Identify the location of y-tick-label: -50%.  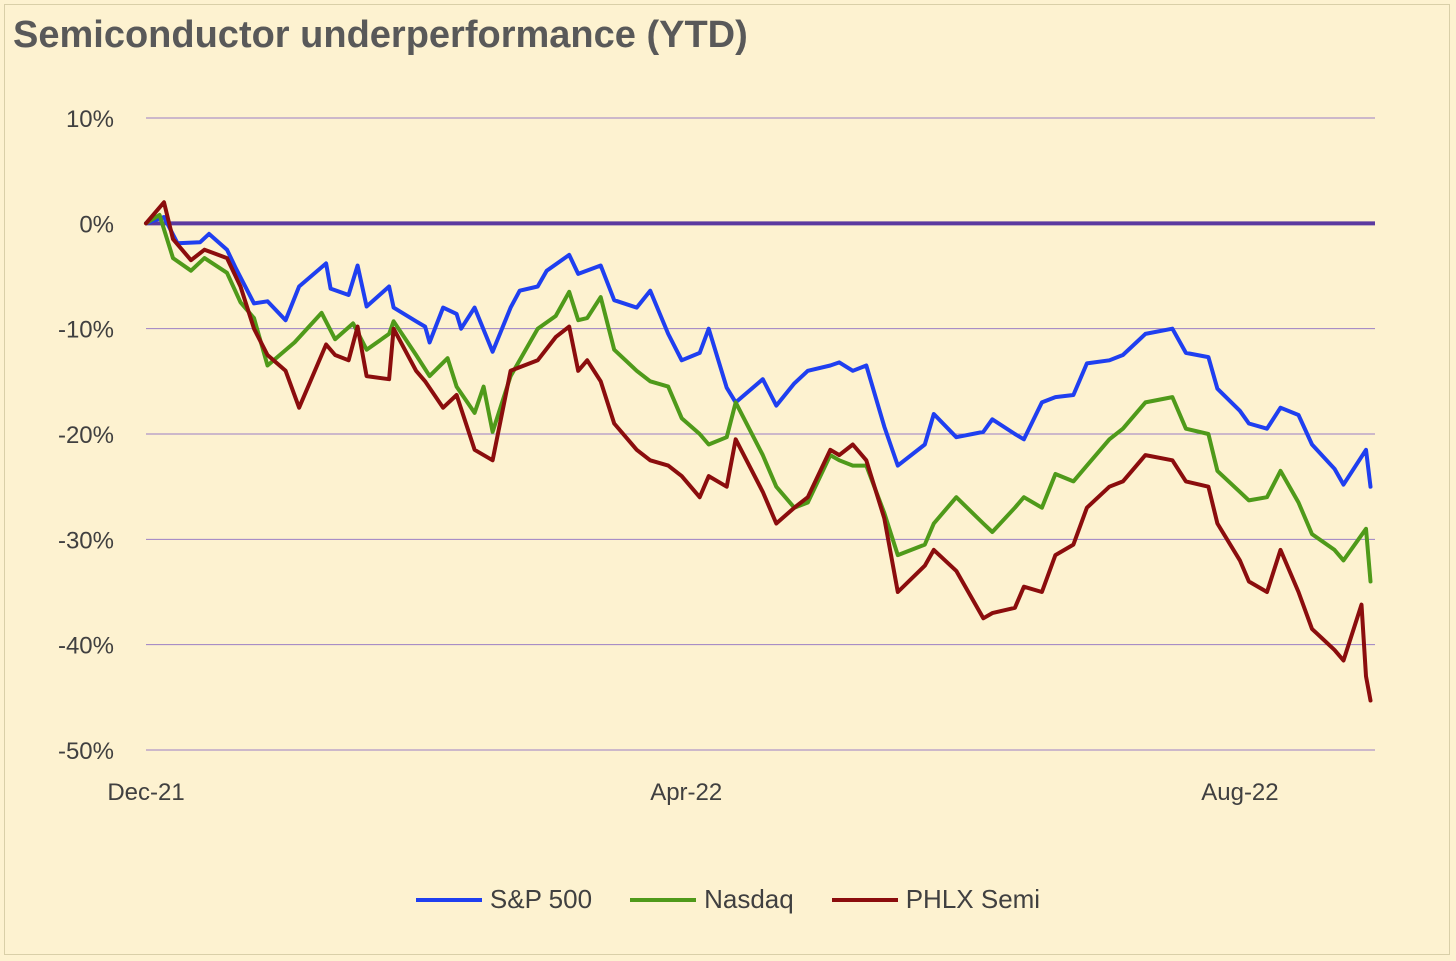
(86, 751).